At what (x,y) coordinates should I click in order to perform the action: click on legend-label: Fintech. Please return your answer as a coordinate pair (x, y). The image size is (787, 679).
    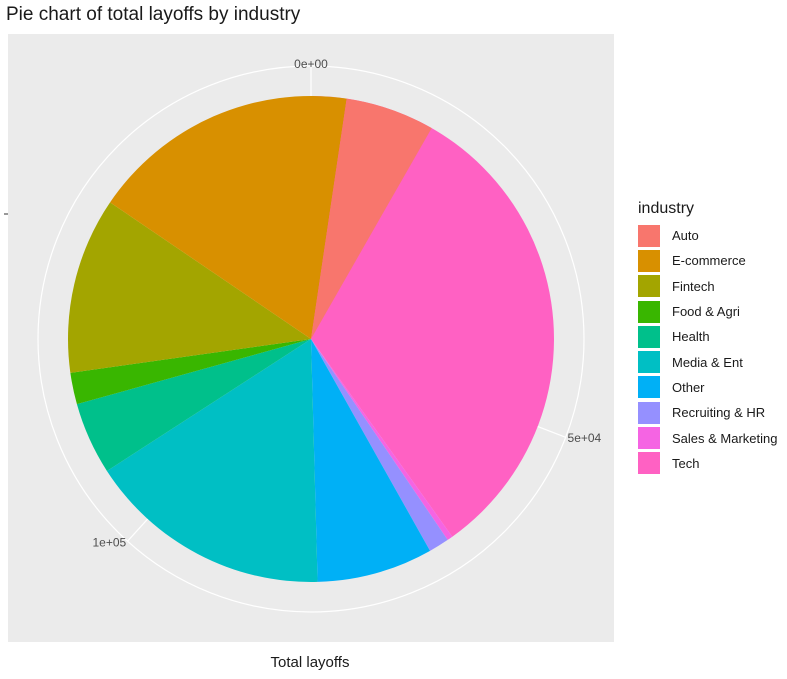
    Looking at the image, I should click on (693, 286).